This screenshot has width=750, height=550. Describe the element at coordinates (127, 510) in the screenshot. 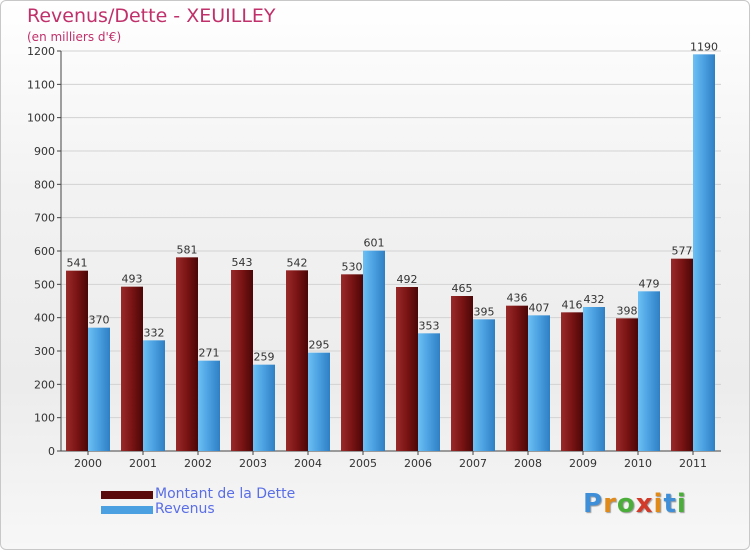

I see `legend-swatch-revenus` at that location.